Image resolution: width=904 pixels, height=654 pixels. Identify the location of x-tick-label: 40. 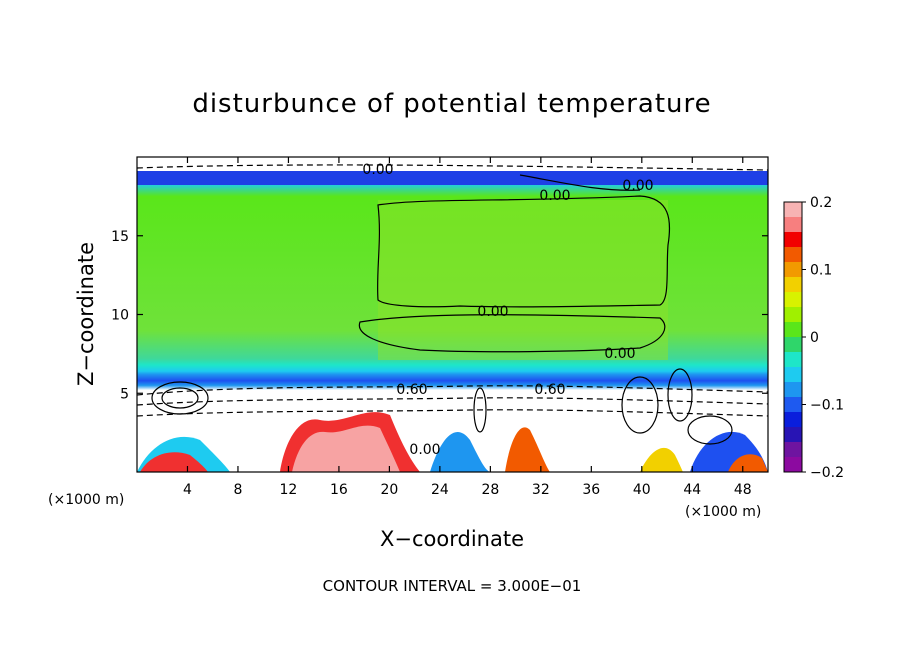
(642, 490).